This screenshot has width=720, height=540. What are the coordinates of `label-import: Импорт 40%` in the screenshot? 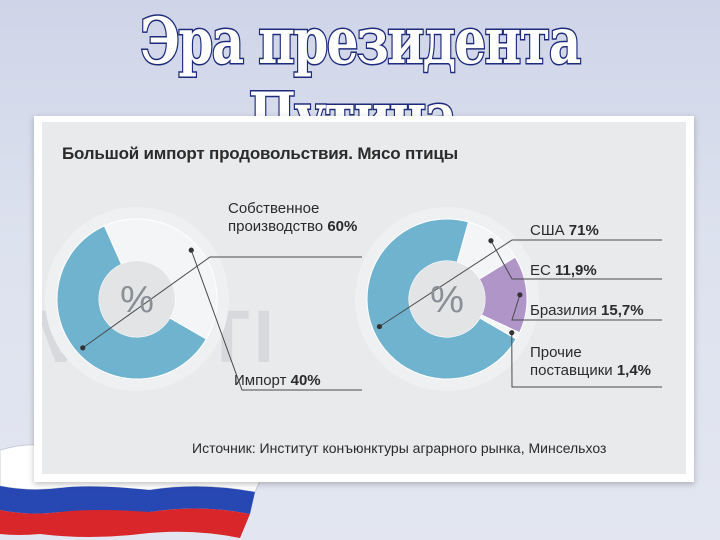 It's located at (277, 381).